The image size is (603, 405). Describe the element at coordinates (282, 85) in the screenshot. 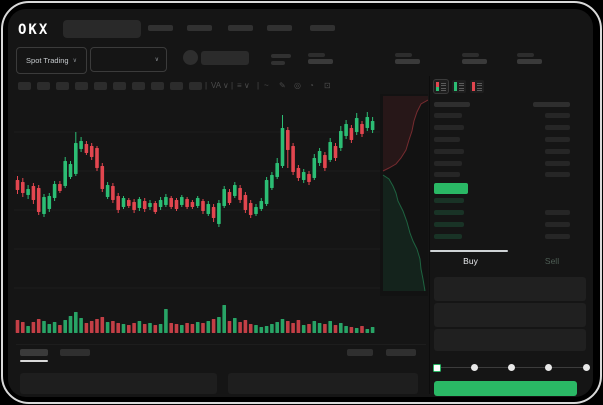

I see `draw-icon: ✎` at that location.